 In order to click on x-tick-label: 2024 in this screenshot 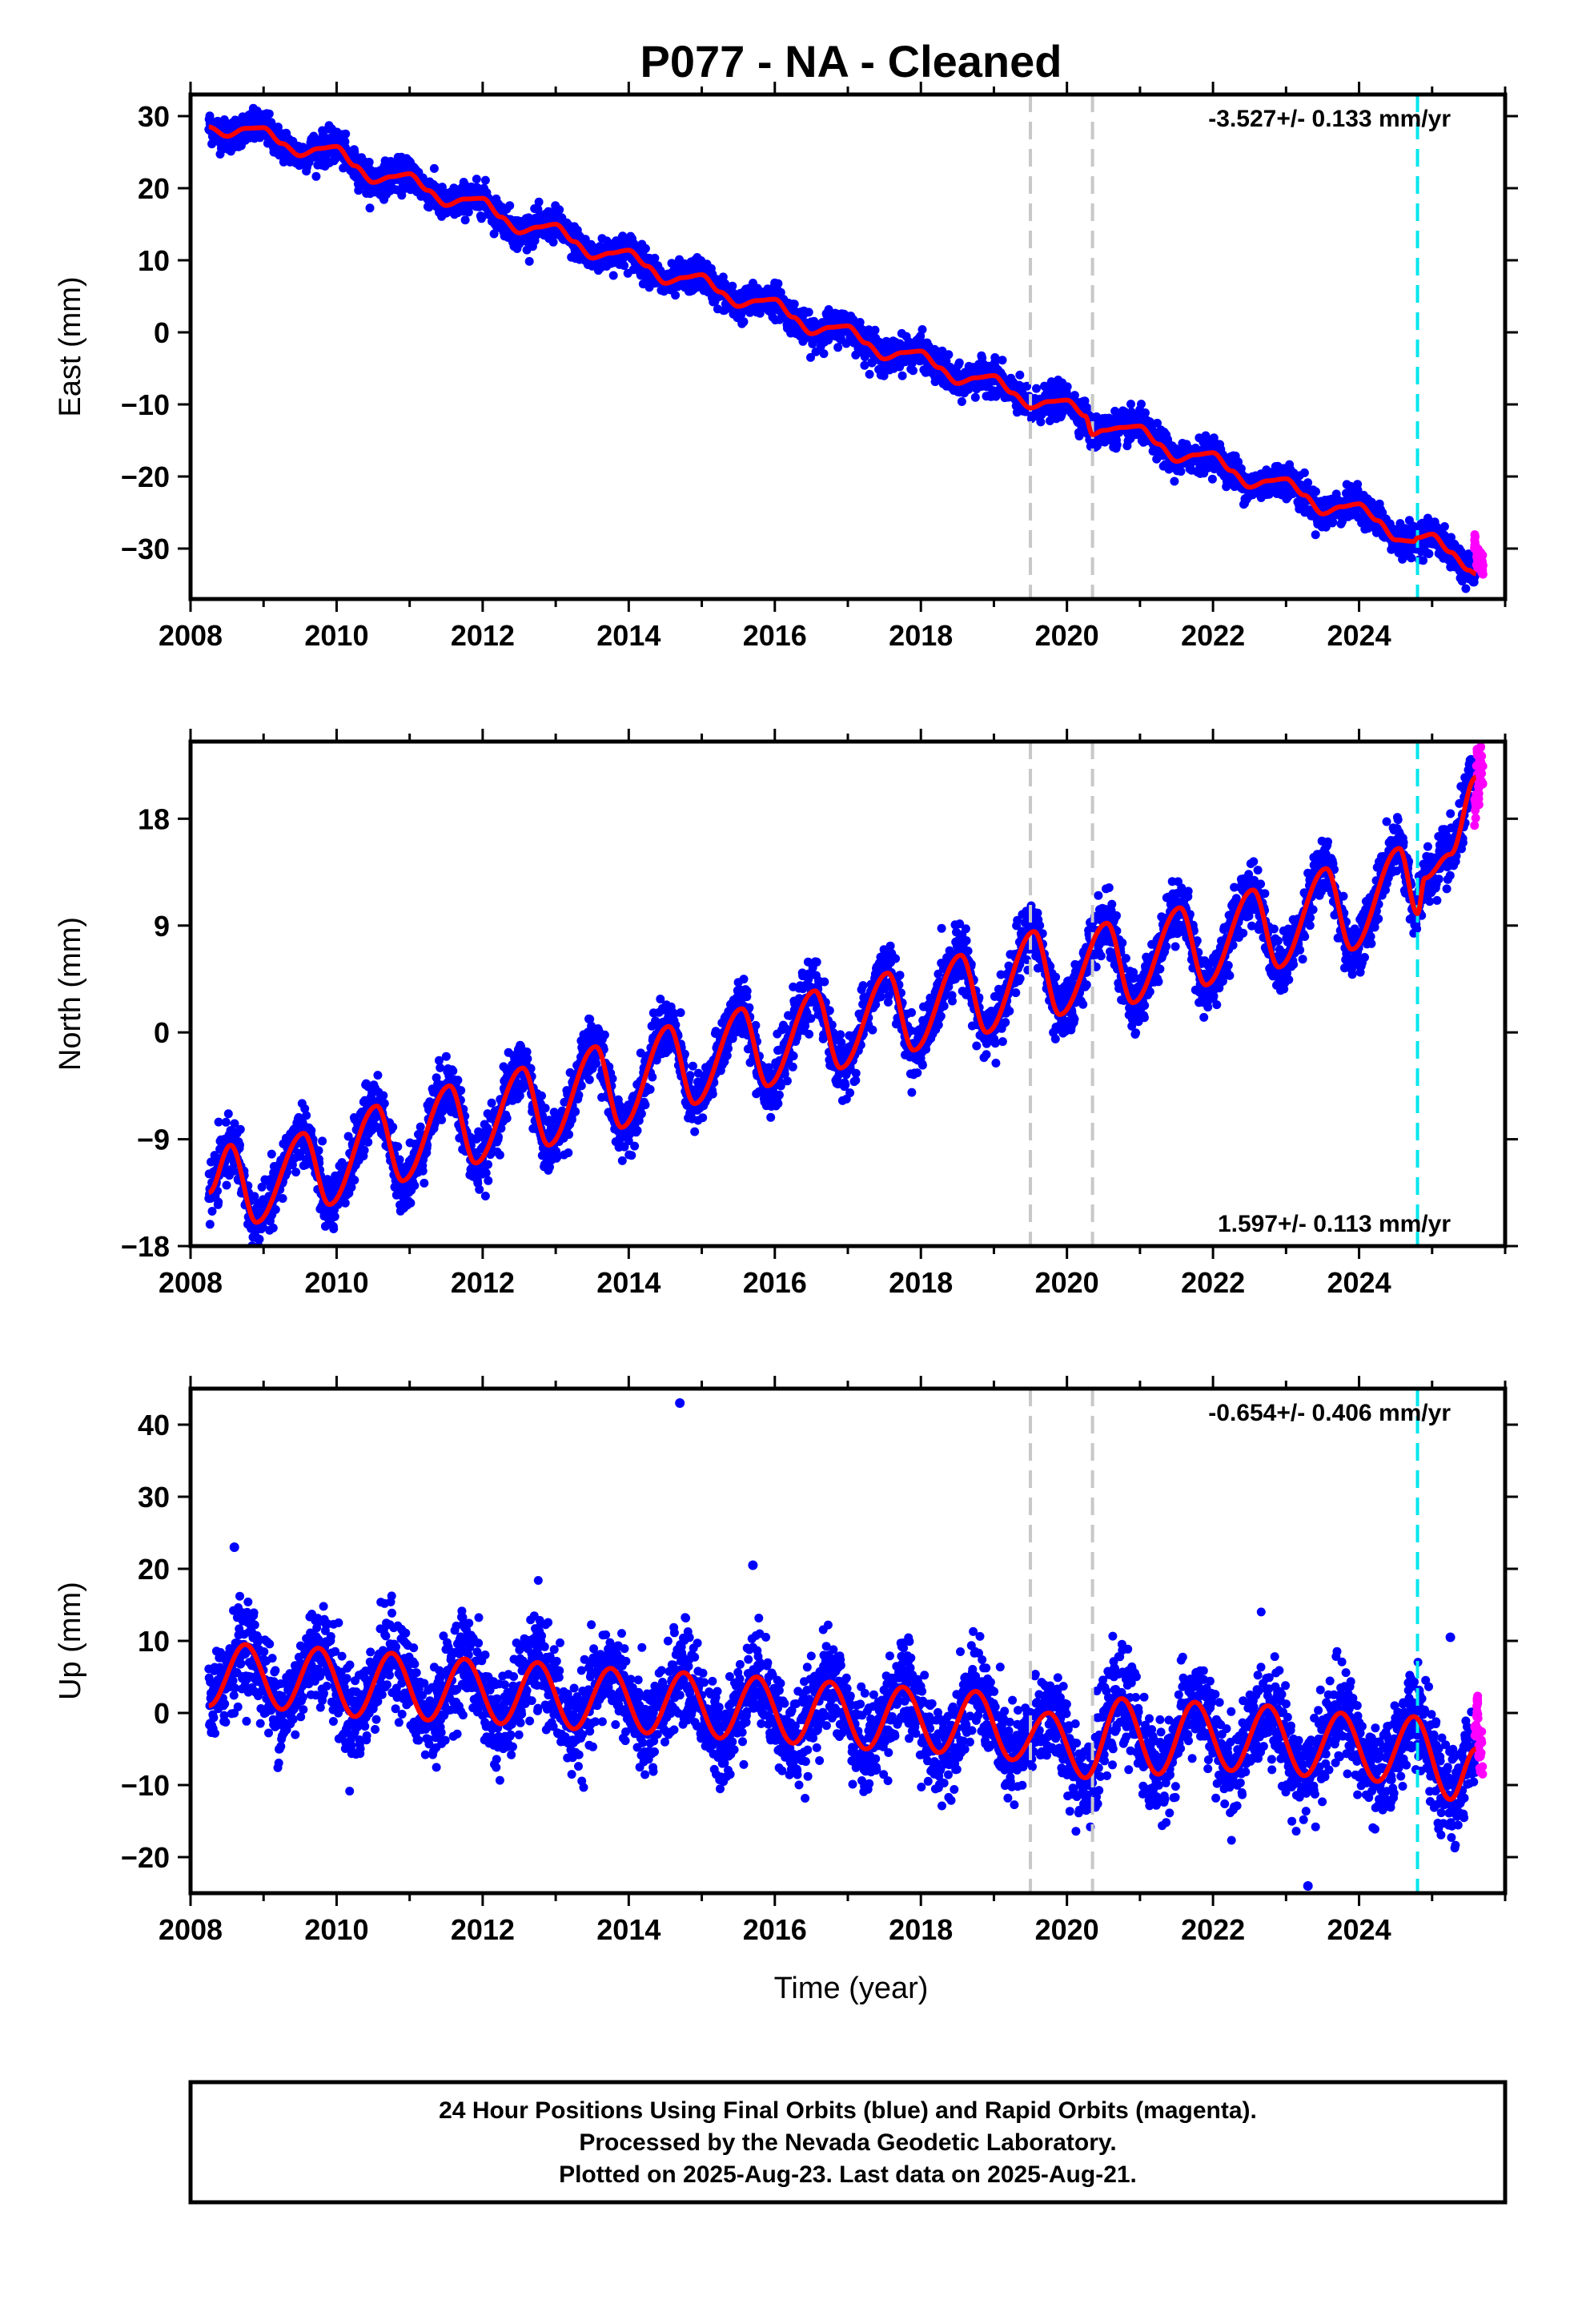, I will do `click(1359, 635)`.